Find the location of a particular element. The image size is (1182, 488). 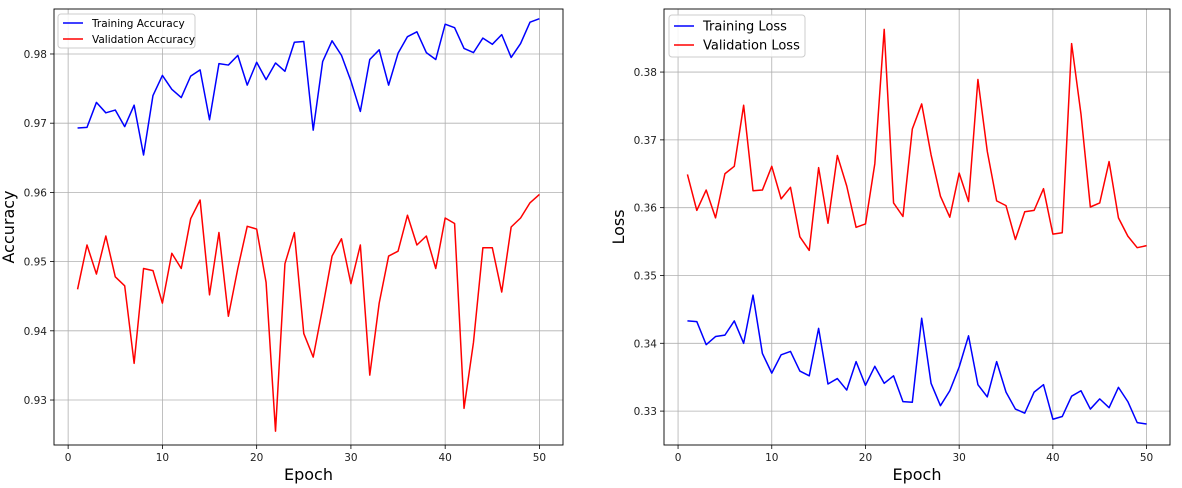

loss-xtick-label: 20 is located at coordinates (865, 458).